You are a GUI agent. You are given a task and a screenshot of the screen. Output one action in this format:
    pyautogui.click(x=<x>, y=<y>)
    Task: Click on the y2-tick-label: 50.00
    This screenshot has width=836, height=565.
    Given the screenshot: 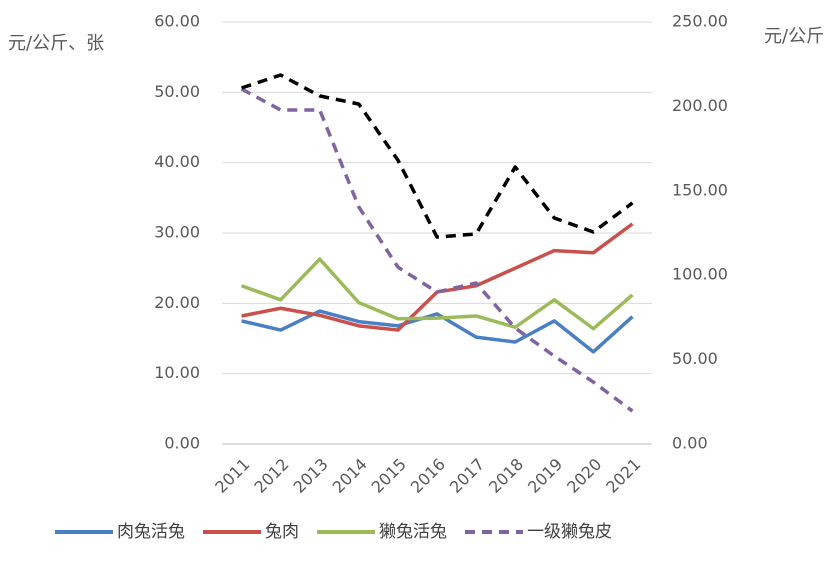 What is the action you would take?
    pyautogui.click(x=695, y=358)
    